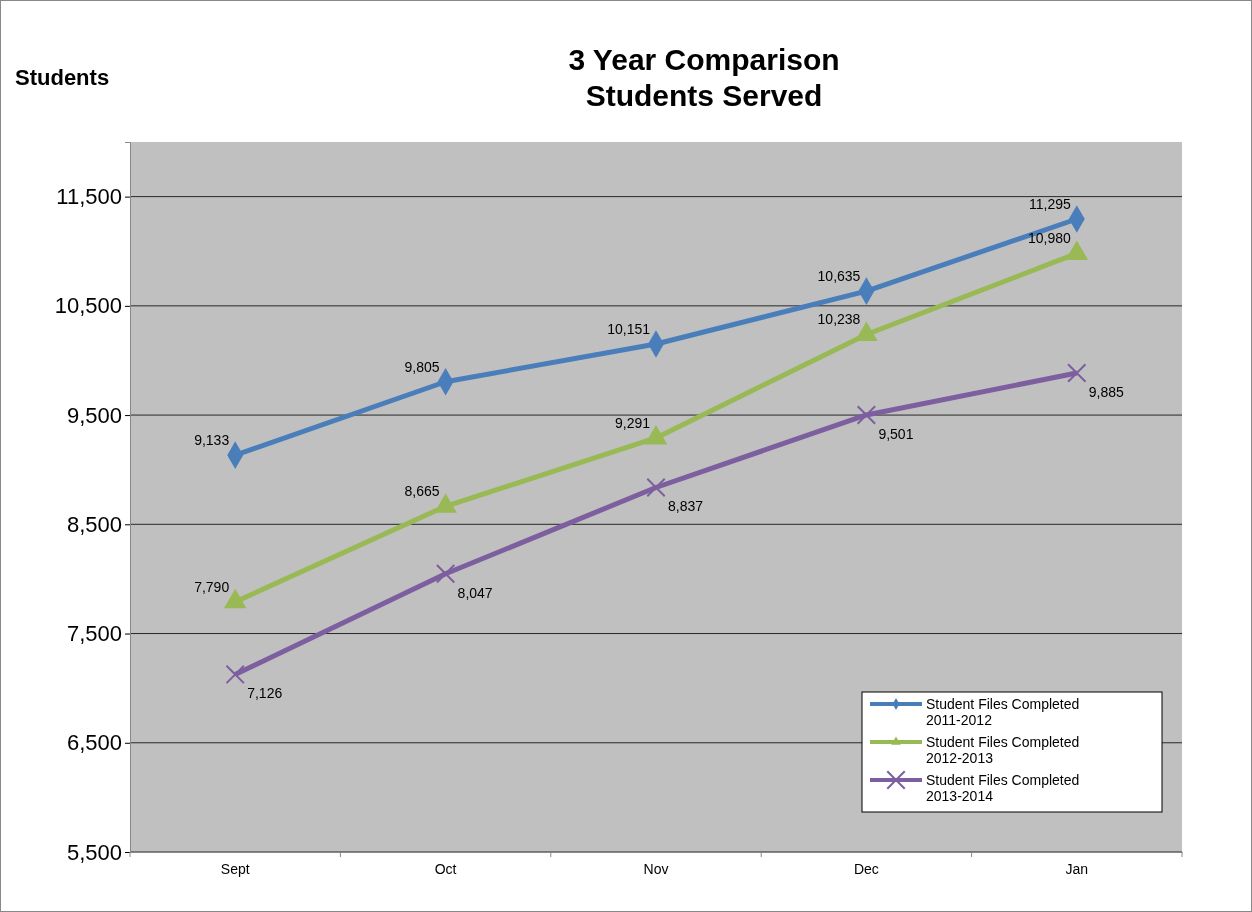 This screenshot has height=912, width=1252. I want to click on x-tick-label: Jan, so click(1077, 868).